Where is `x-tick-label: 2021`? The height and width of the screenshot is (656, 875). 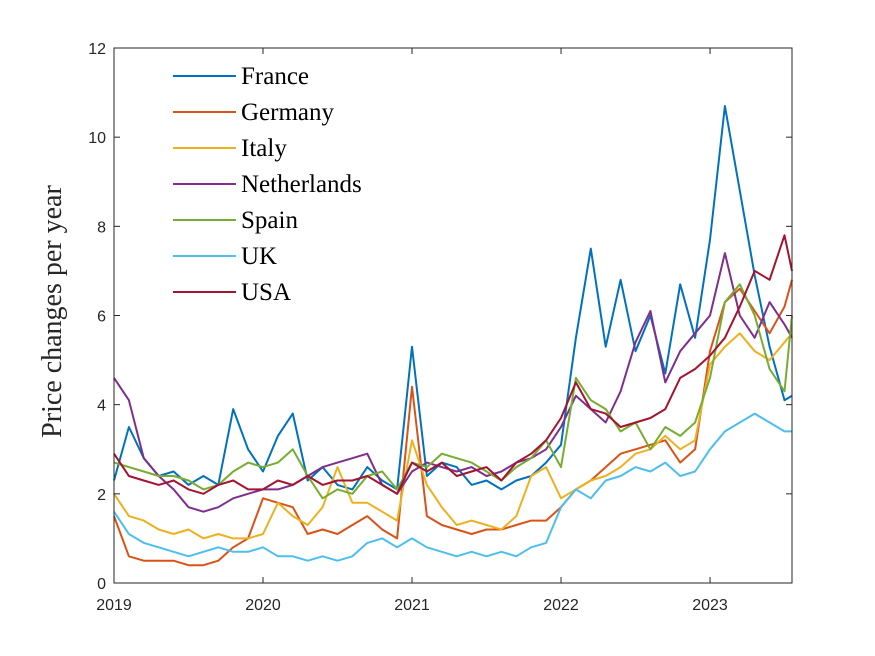
x-tick-label: 2021 is located at coordinates (412, 605).